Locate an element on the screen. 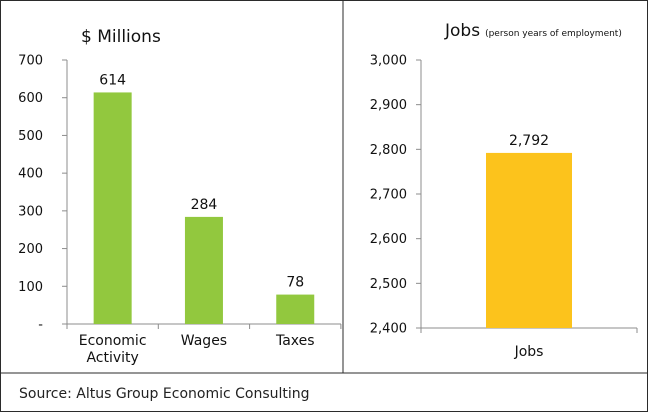  millions-y-tick-label: 200 is located at coordinates (30, 249).